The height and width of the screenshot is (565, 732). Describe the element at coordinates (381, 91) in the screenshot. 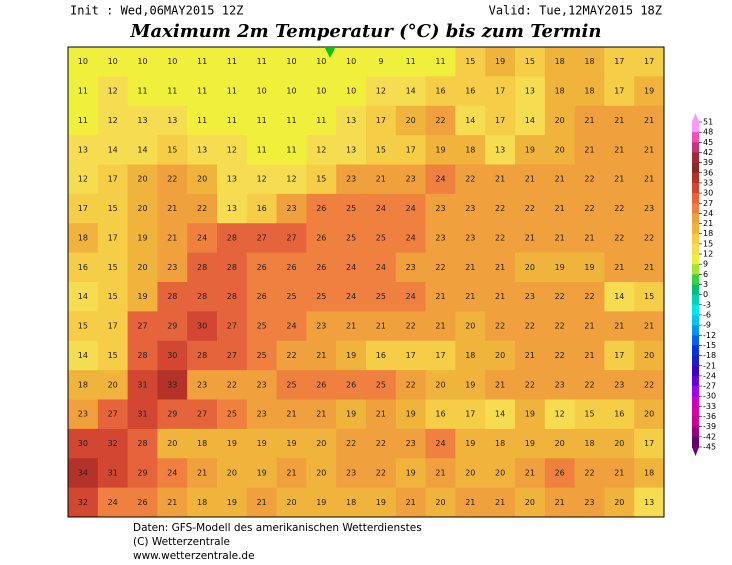

I see `temperature-label: 12` at that location.